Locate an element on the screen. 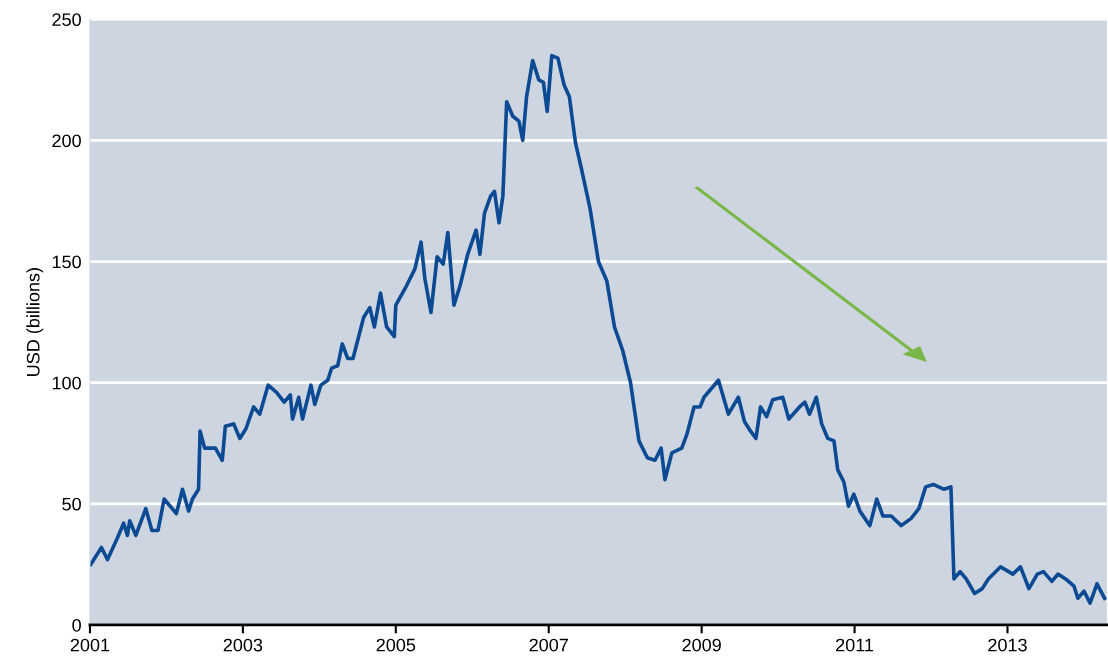 This screenshot has width=1108, height=666. y-axis-title: USD (billions) is located at coordinates (35, 322).